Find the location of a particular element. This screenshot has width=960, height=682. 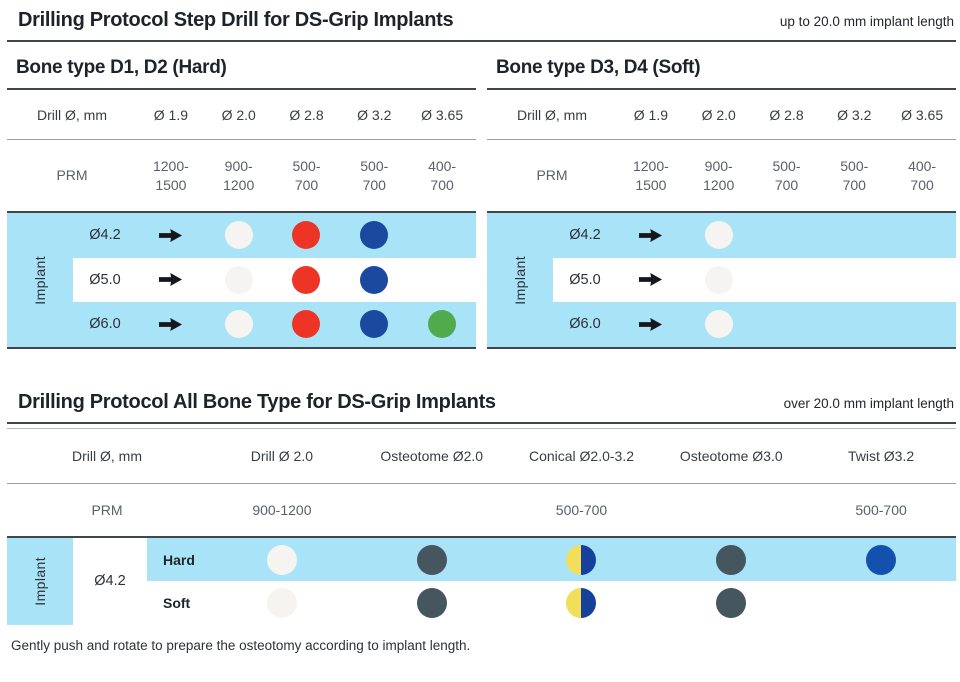

table-subtitle: Bone type D3, D4 (Soft) is located at coordinates (721, 67).